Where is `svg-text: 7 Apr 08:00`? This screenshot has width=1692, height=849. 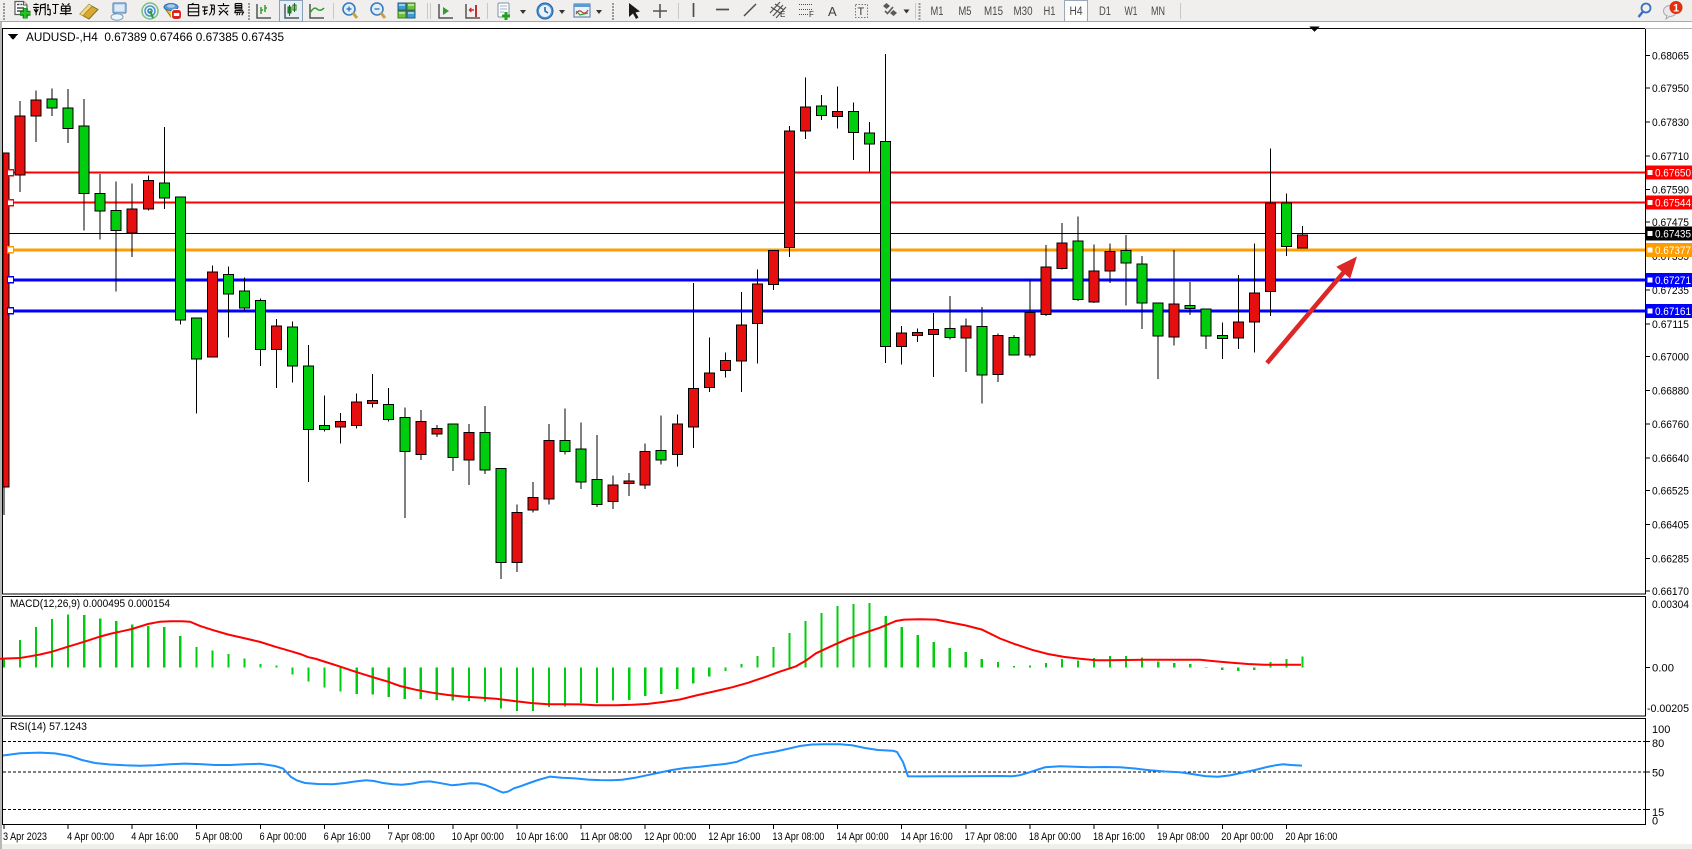
svg-text: 7 Apr 08:00 is located at coordinates (411, 837).